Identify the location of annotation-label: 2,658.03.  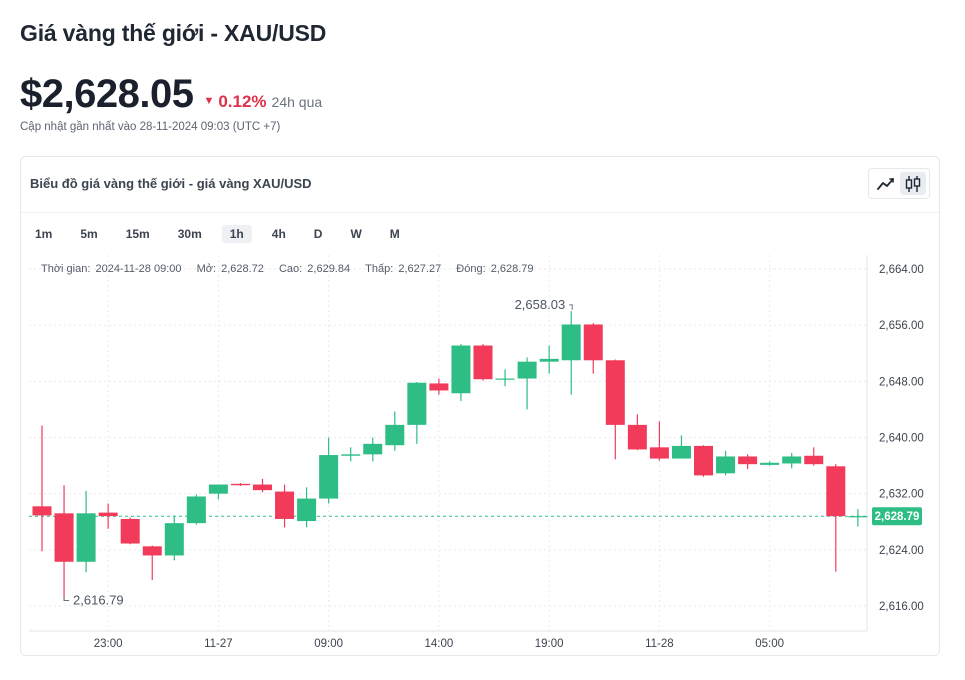
(540, 304).